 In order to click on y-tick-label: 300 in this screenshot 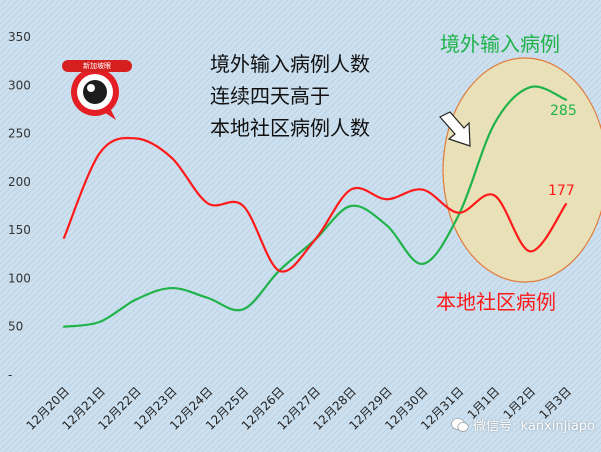, I will do `click(19, 85)`.